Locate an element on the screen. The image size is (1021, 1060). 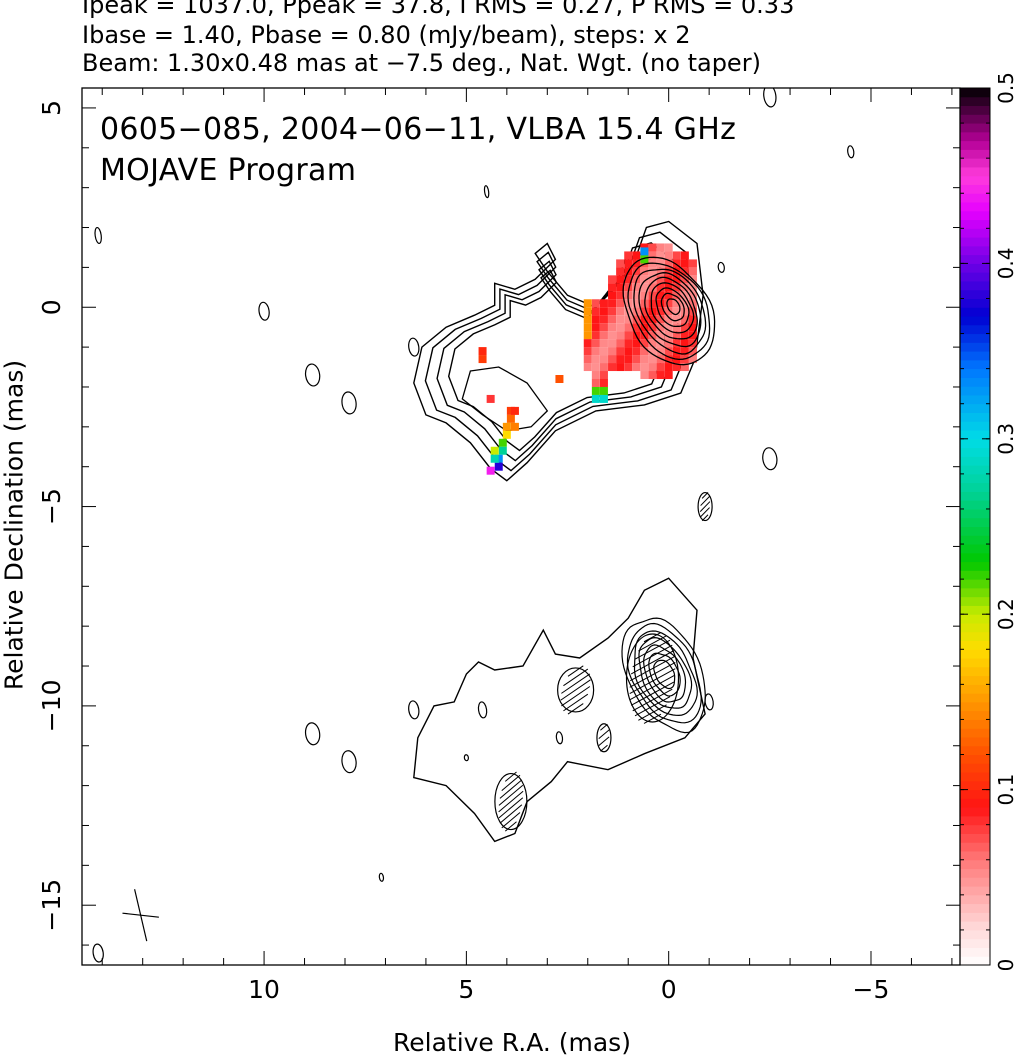
knot-vectors is located at coordinates (604, 738).